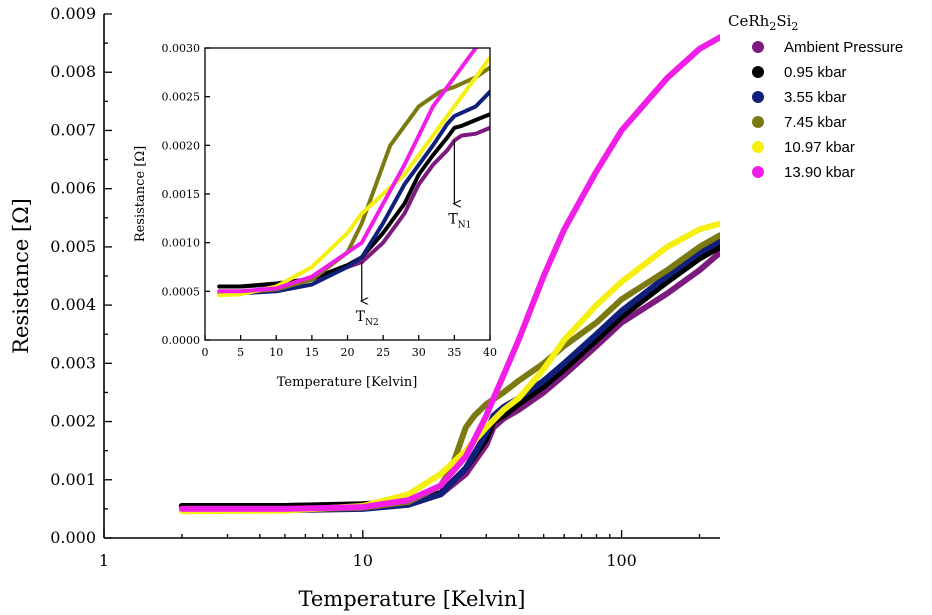 This screenshot has height=615, width=932. What do you see at coordinates (411, 599) in the screenshot?
I see `main-x-axis-title: Temperature [Kelvin]` at bounding box center [411, 599].